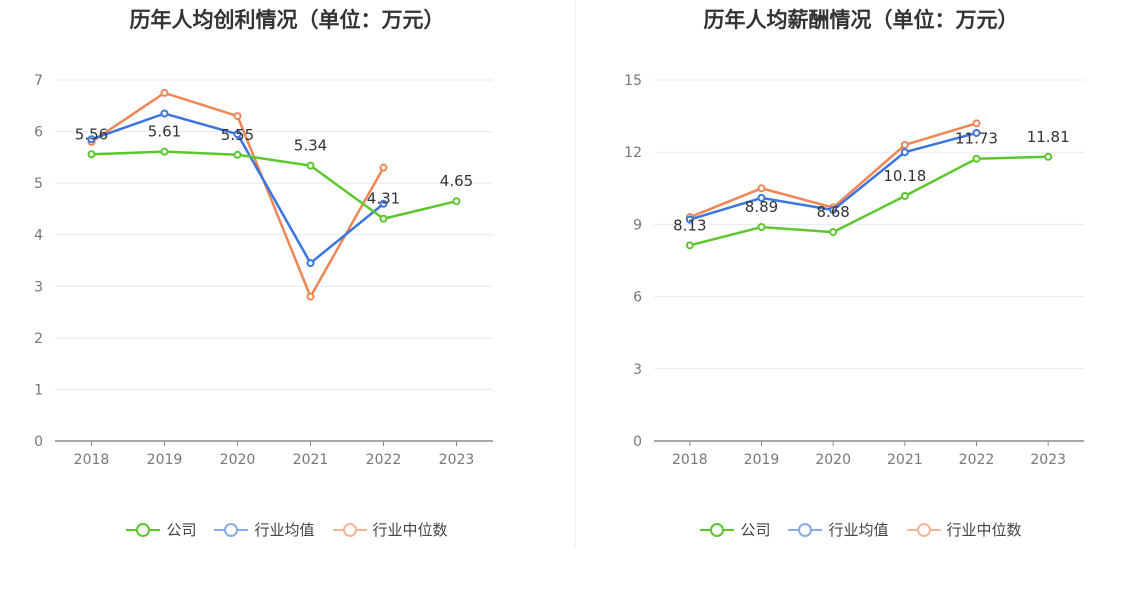  I want to click on profit-chart-legend: 公司 行业均值 行业中位数, so click(287, 529).